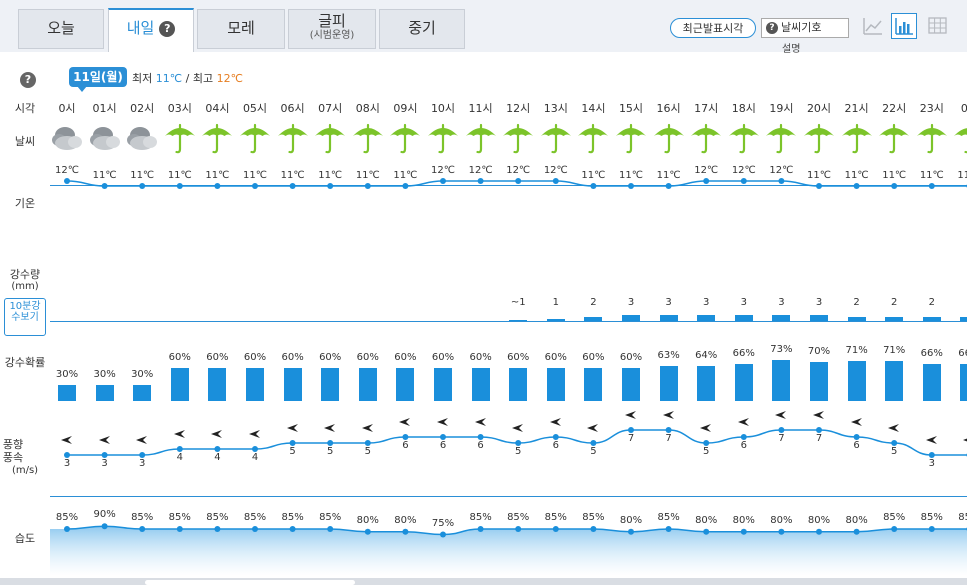 The height and width of the screenshot is (585, 967). What do you see at coordinates (405, 108) in the screenshot?
I see `hour-label: 09시` at bounding box center [405, 108].